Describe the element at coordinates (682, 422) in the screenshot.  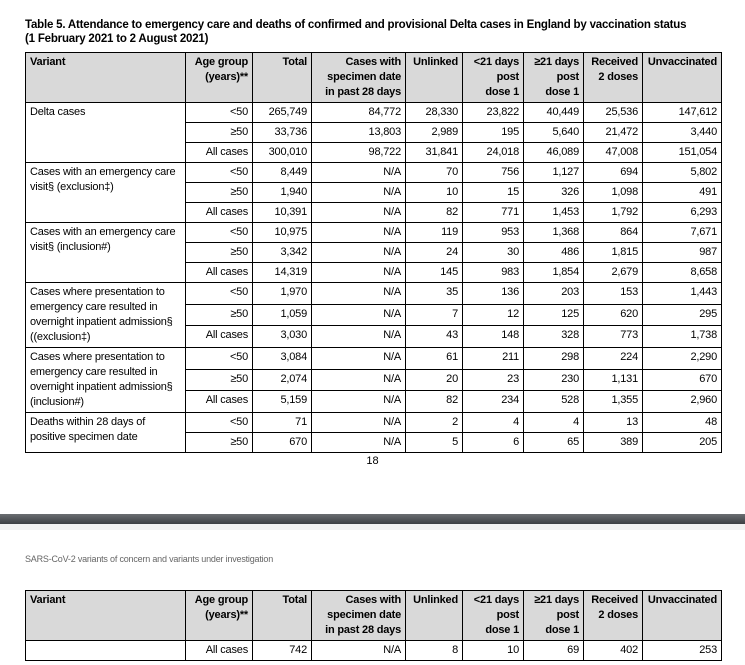
I see `value-cell: 48` at that location.